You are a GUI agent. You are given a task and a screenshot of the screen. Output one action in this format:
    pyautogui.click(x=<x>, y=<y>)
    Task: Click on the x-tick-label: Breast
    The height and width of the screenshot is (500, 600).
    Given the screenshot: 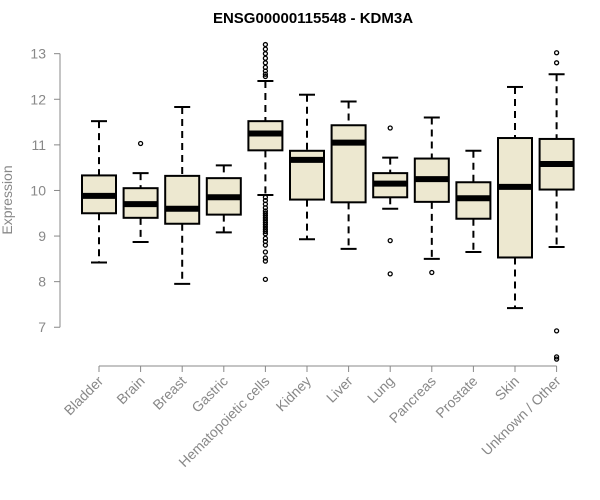 What is the action you would take?
    pyautogui.click(x=169, y=393)
    